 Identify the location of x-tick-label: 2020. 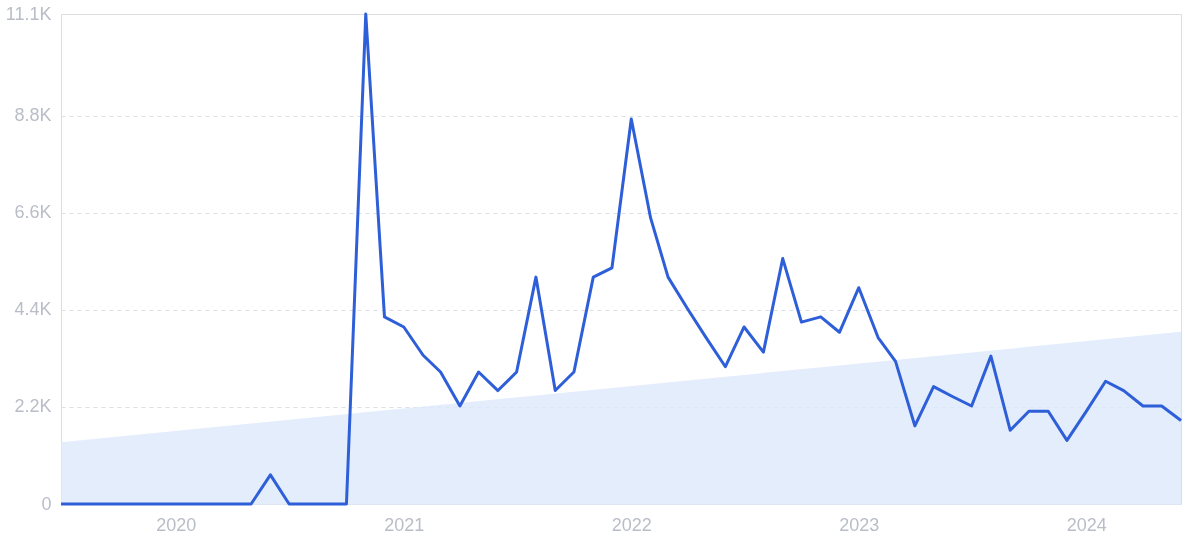
(176, 524).